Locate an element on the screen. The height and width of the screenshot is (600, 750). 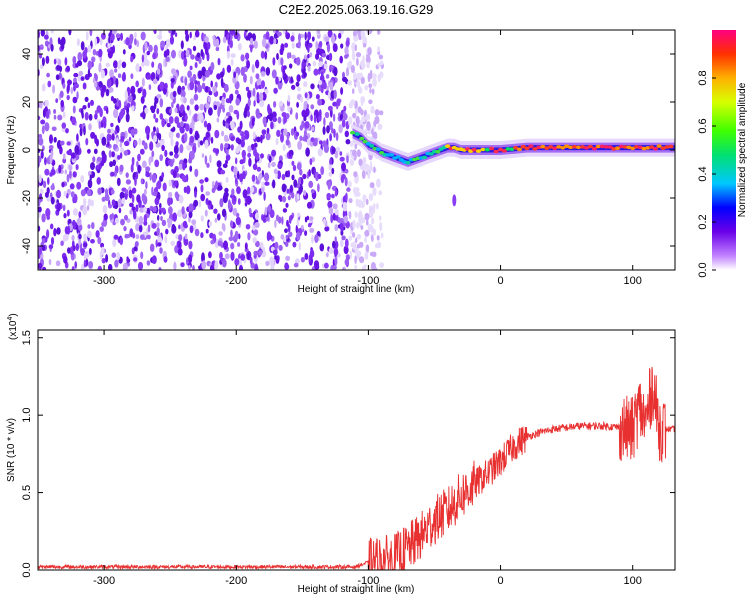
x-tick-label: -100 is located at coordinates (368, 281).